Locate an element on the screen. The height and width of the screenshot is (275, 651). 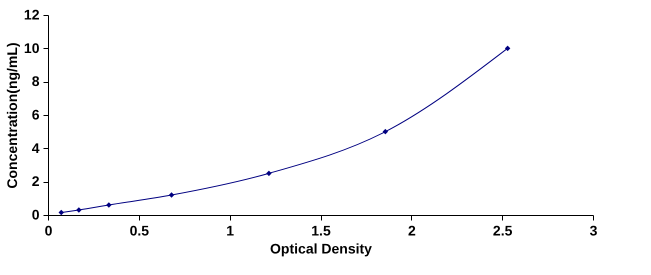
x-tick-label: 1.5 is located at coordinates (321, 230).